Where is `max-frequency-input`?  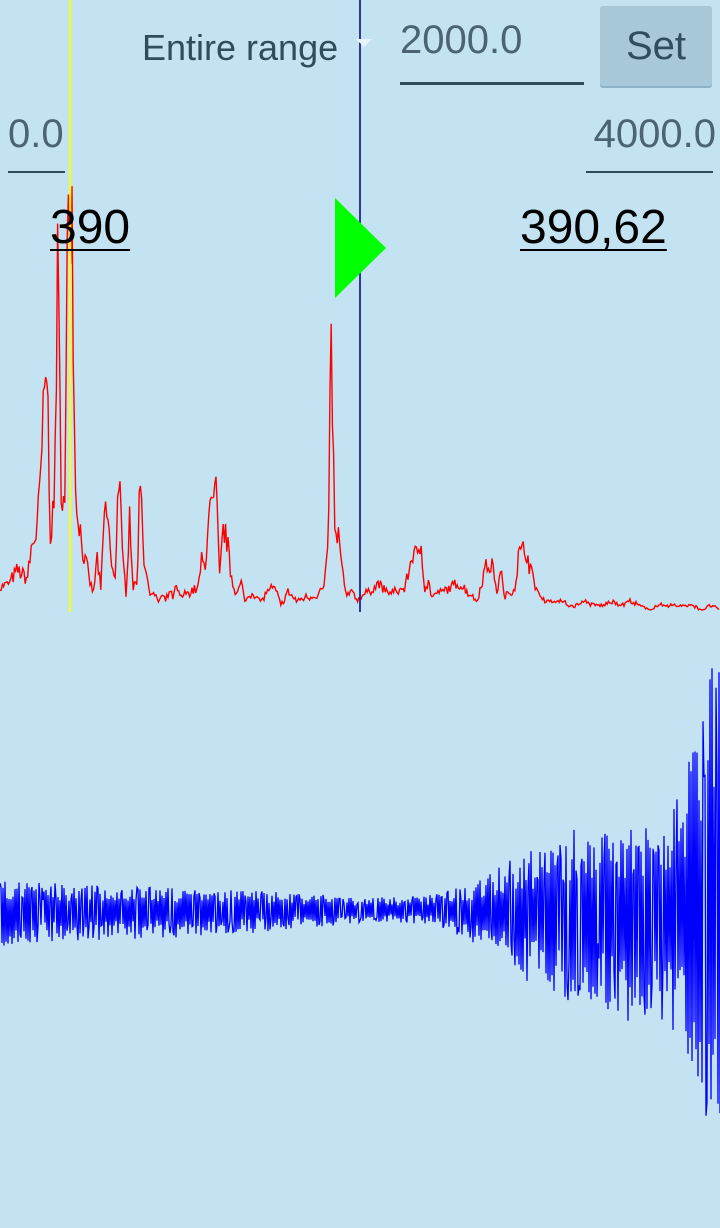
max-frequency-input is located at coordinates (651, 134).